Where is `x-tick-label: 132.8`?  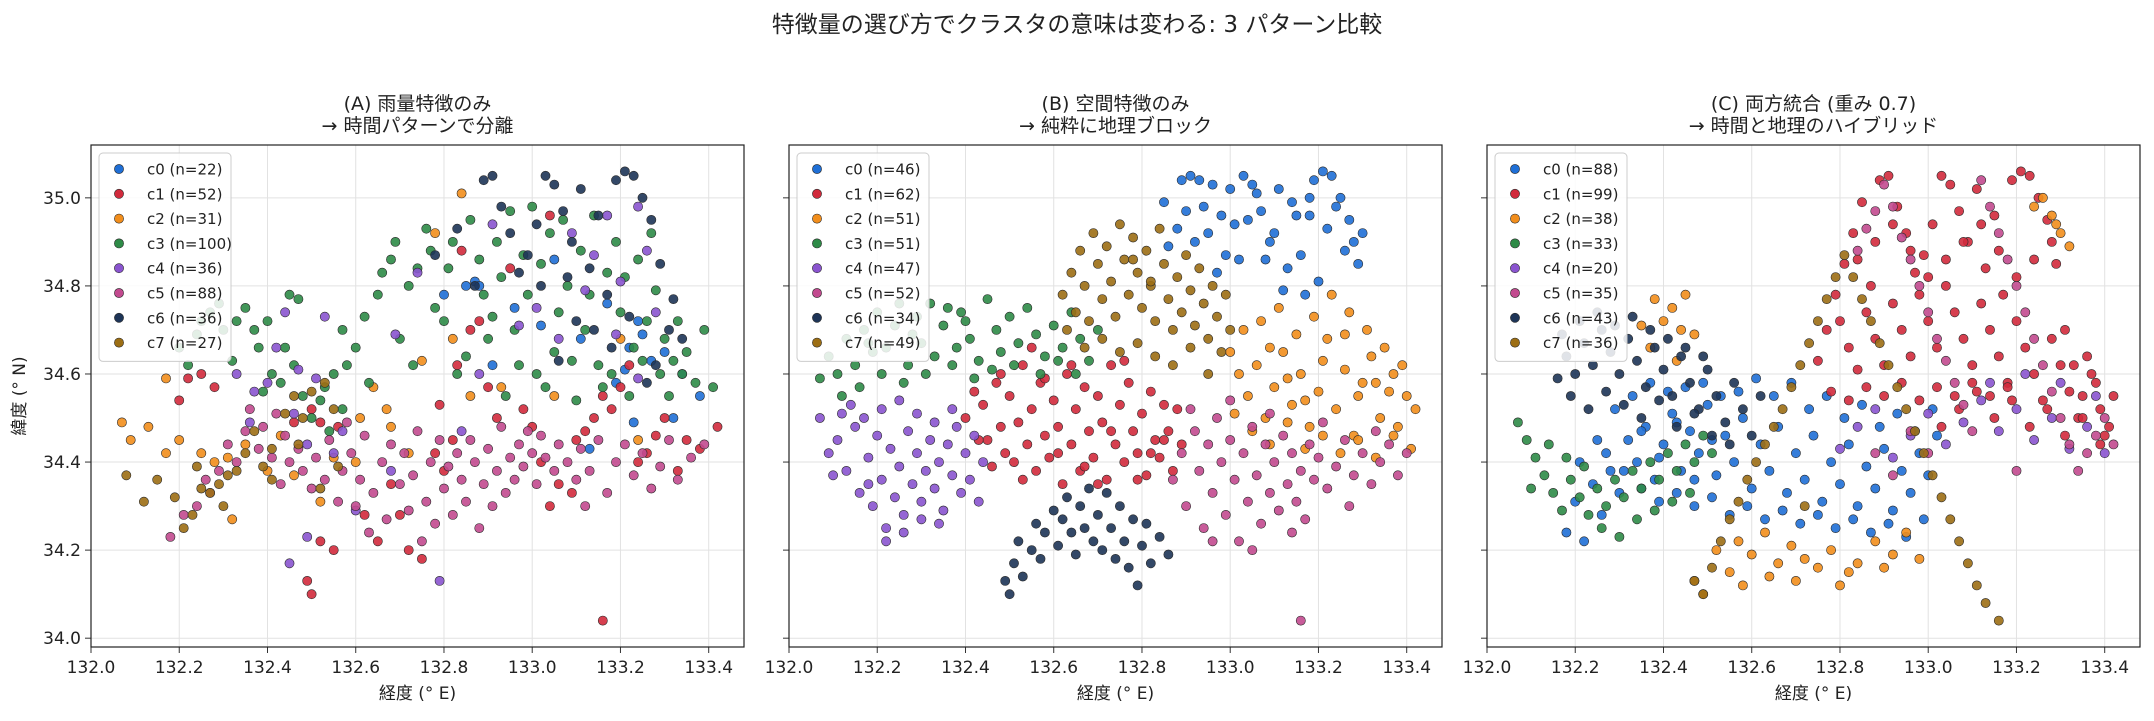
x-tick-label: 132.8 is located at coordinates (1840, 668).